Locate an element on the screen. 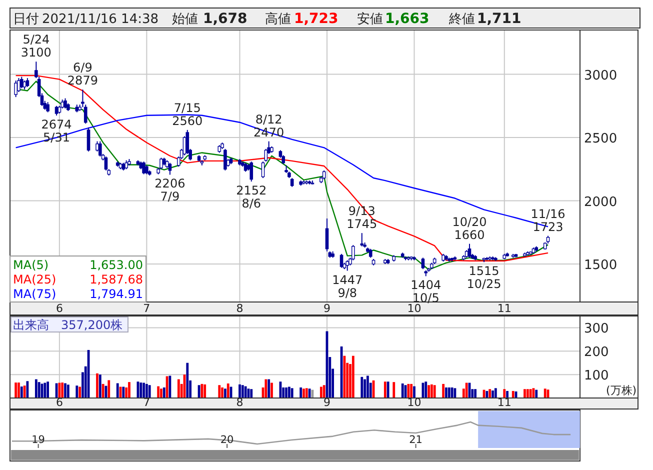 Image resolution: width=653 pixels, height=470 pixels. annotation: 11/16 1723 is located at coordinates (548, 220).